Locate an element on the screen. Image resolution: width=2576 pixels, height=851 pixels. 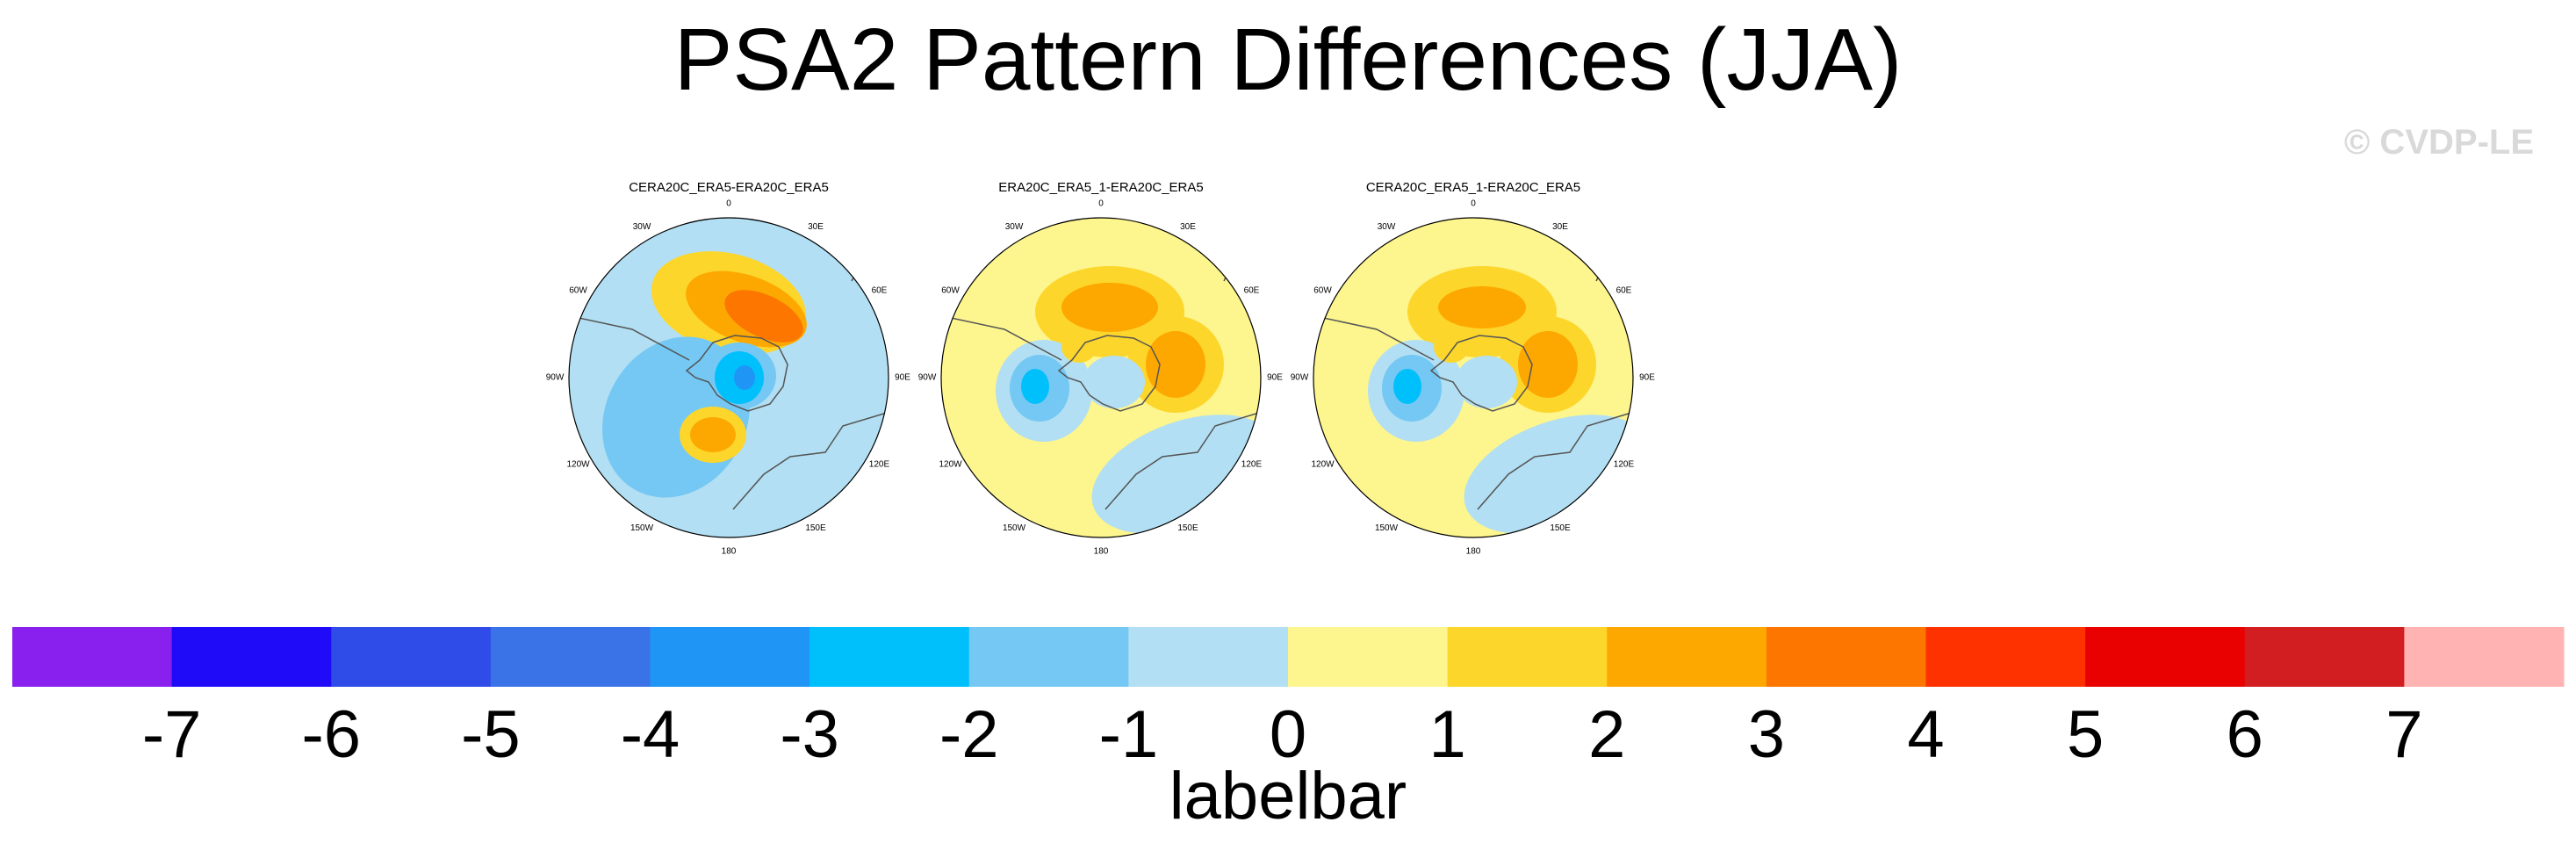
labelbar-tick-label: -4 is located at coordinates (650, 730).